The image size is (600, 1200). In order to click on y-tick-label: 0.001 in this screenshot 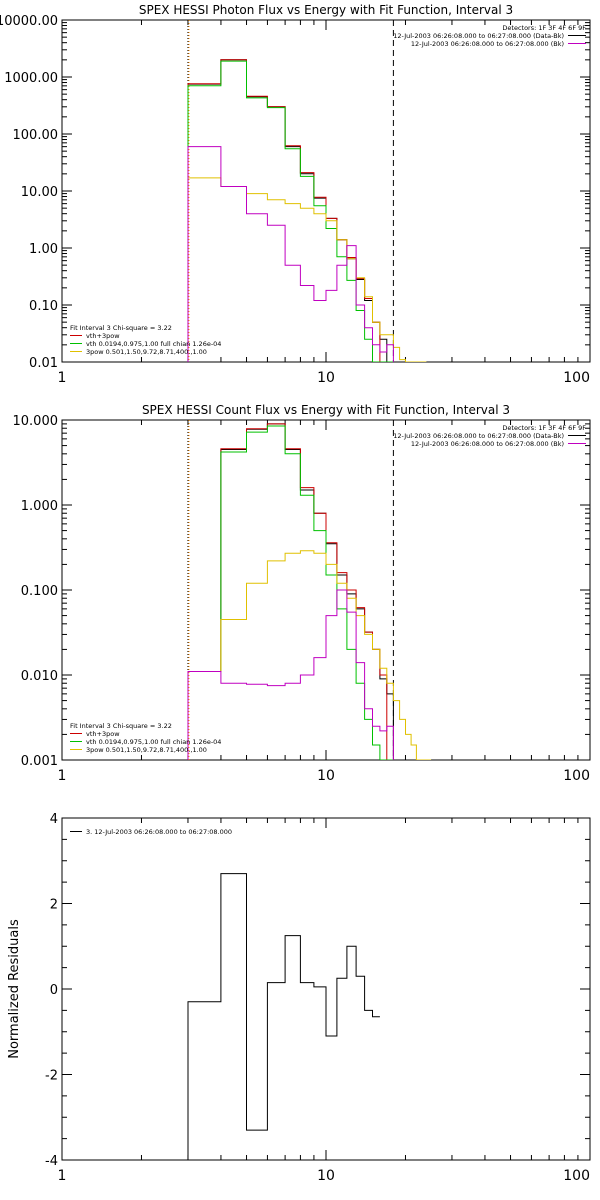, I will do `click(39, 761)`.